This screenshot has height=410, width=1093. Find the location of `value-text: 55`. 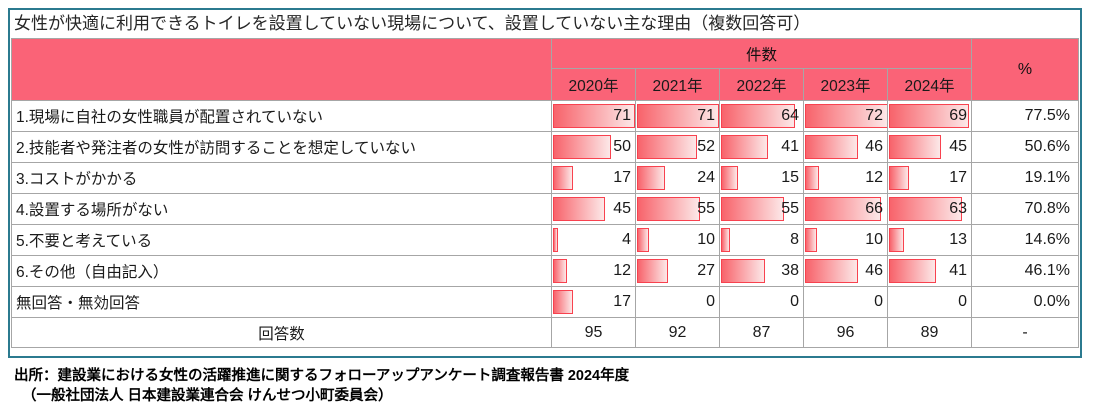

value-text: 55 is located at coordinates (790, 208).